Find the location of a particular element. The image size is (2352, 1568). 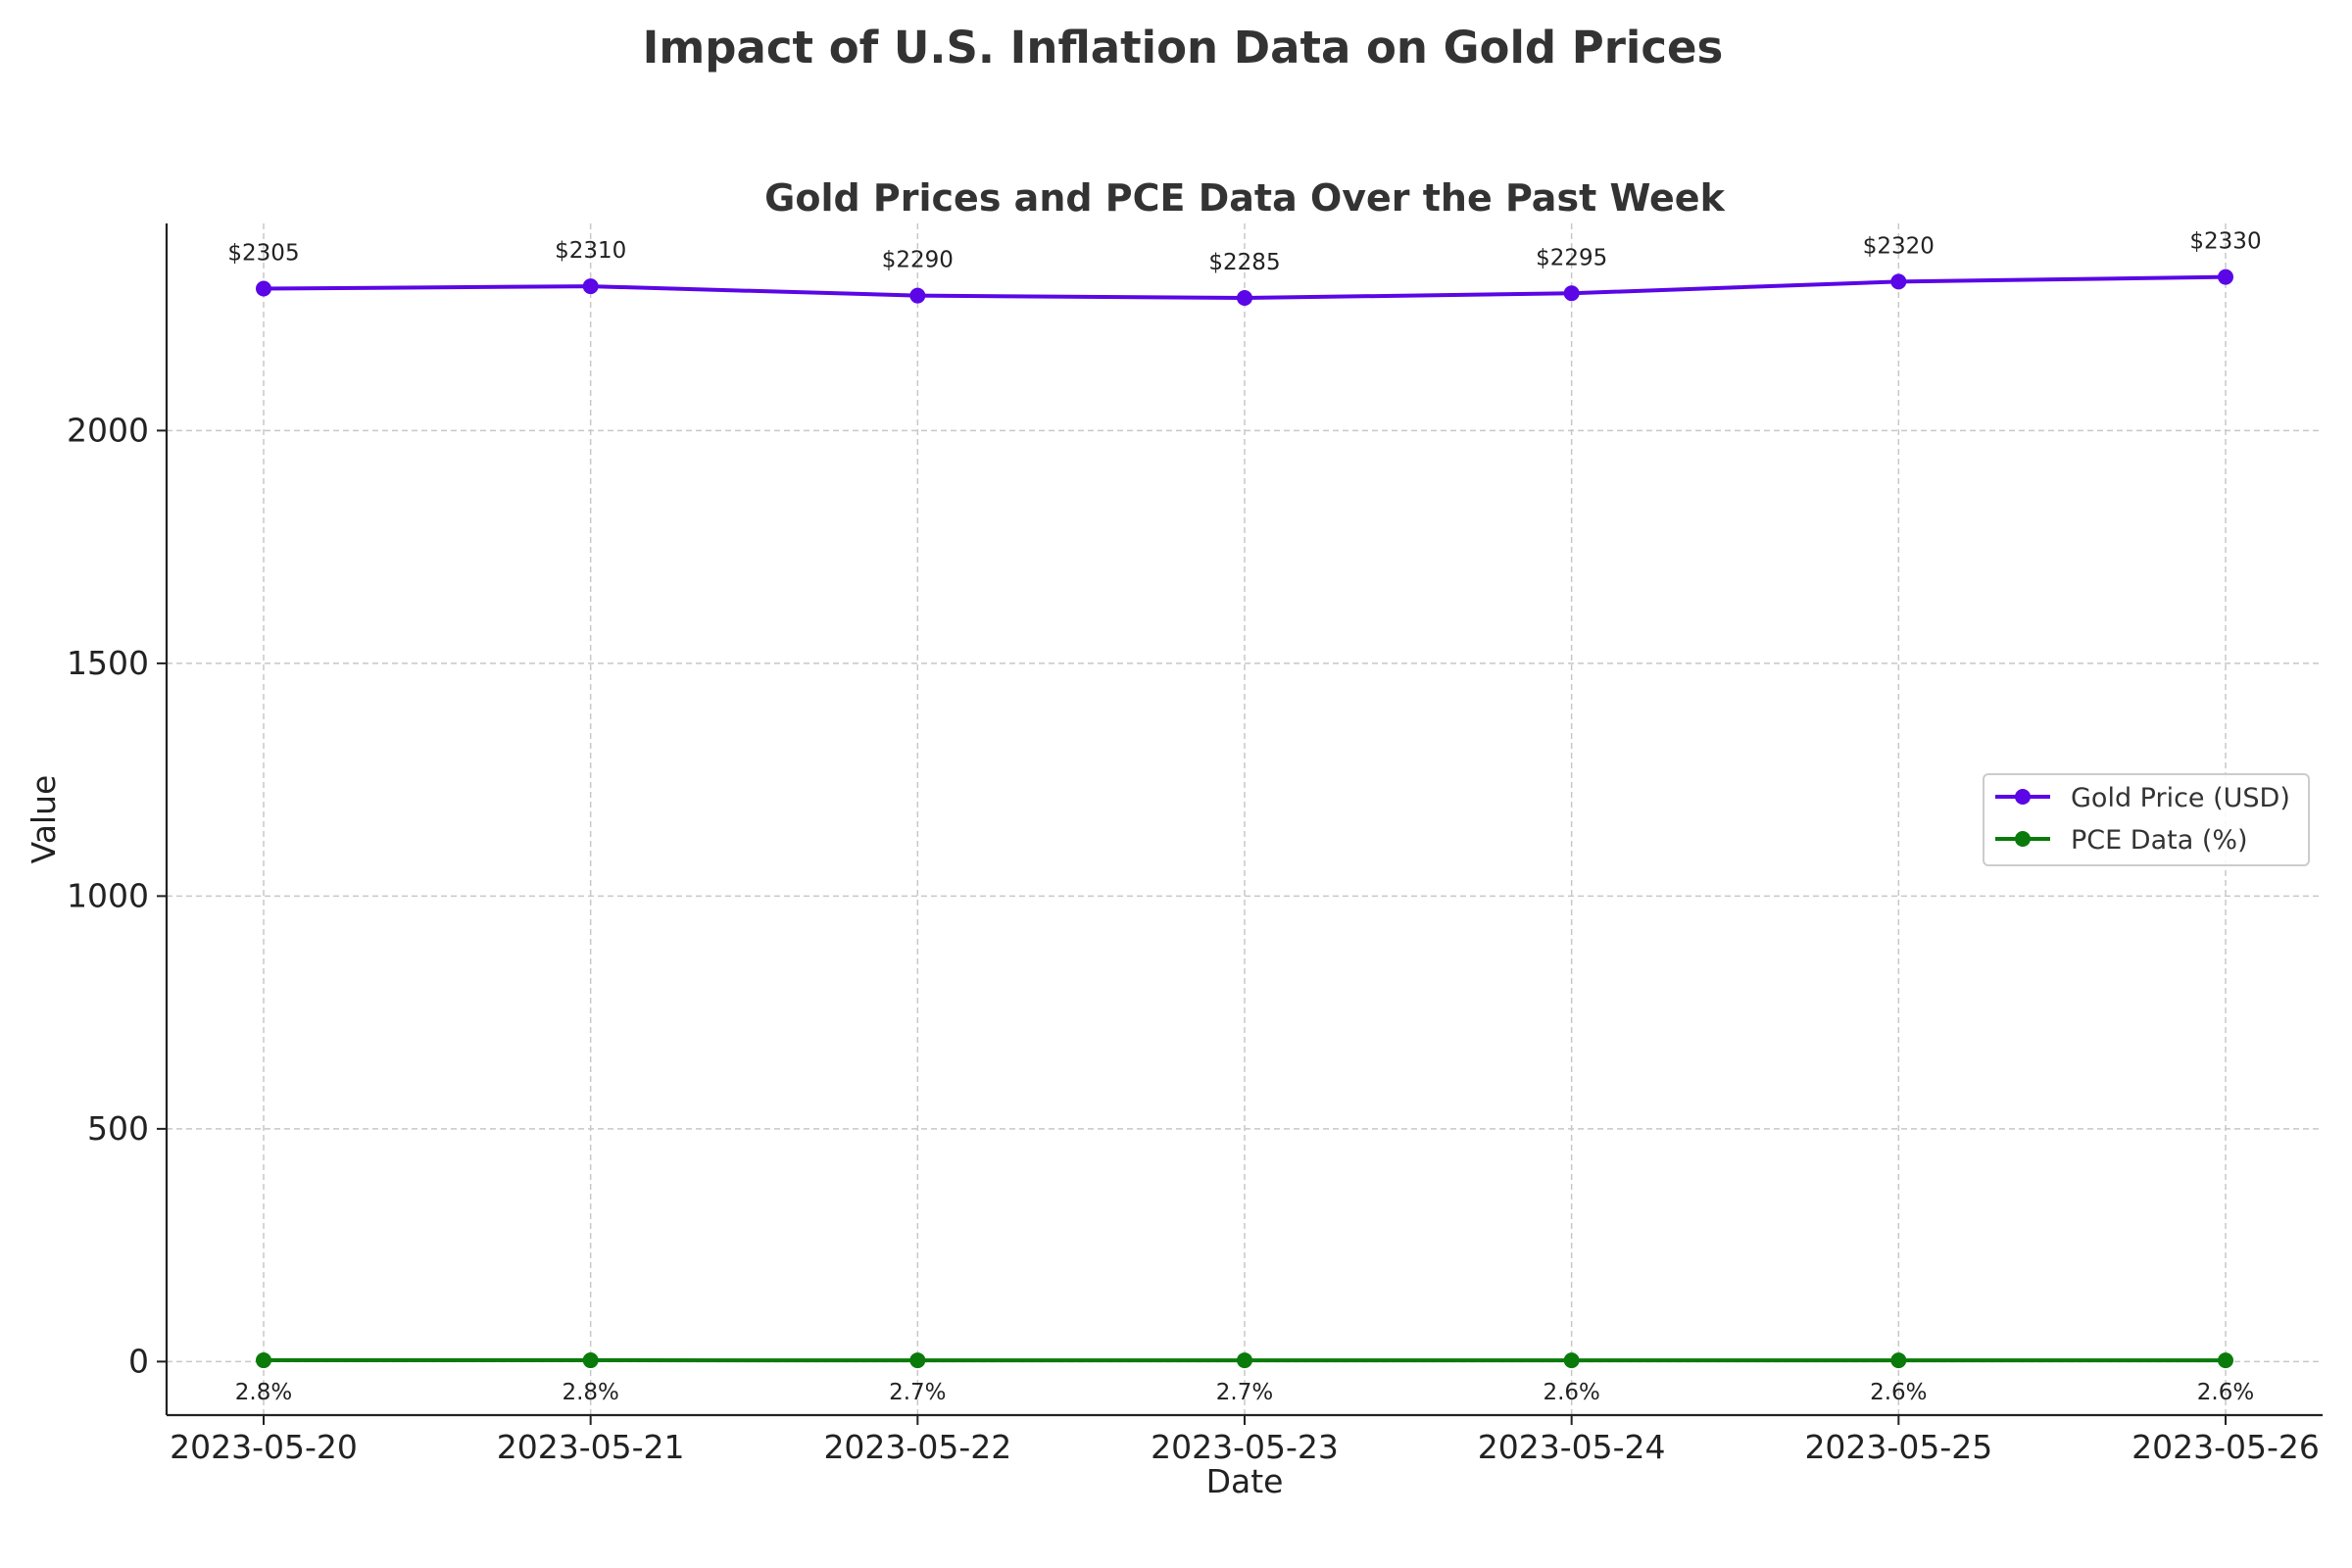

legend-label-1: PCE Data (%) is located at coordinates (2159, 840).